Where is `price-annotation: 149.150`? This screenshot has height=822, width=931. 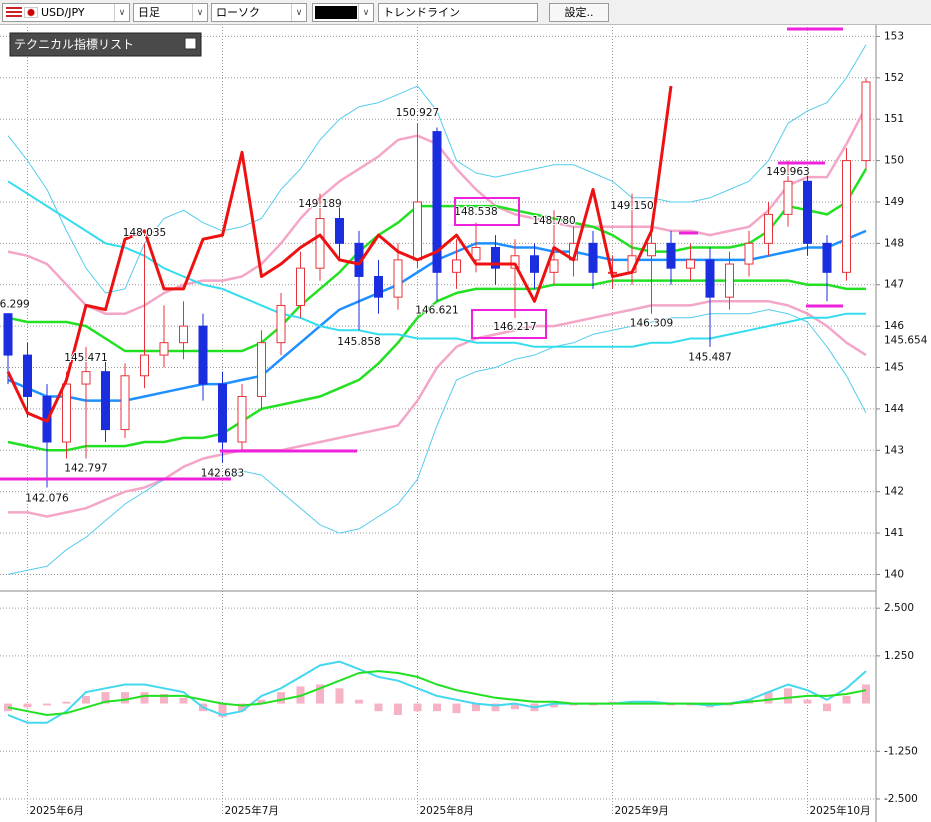 price-annotation: 149.150 is located at coordinates (631, 206).